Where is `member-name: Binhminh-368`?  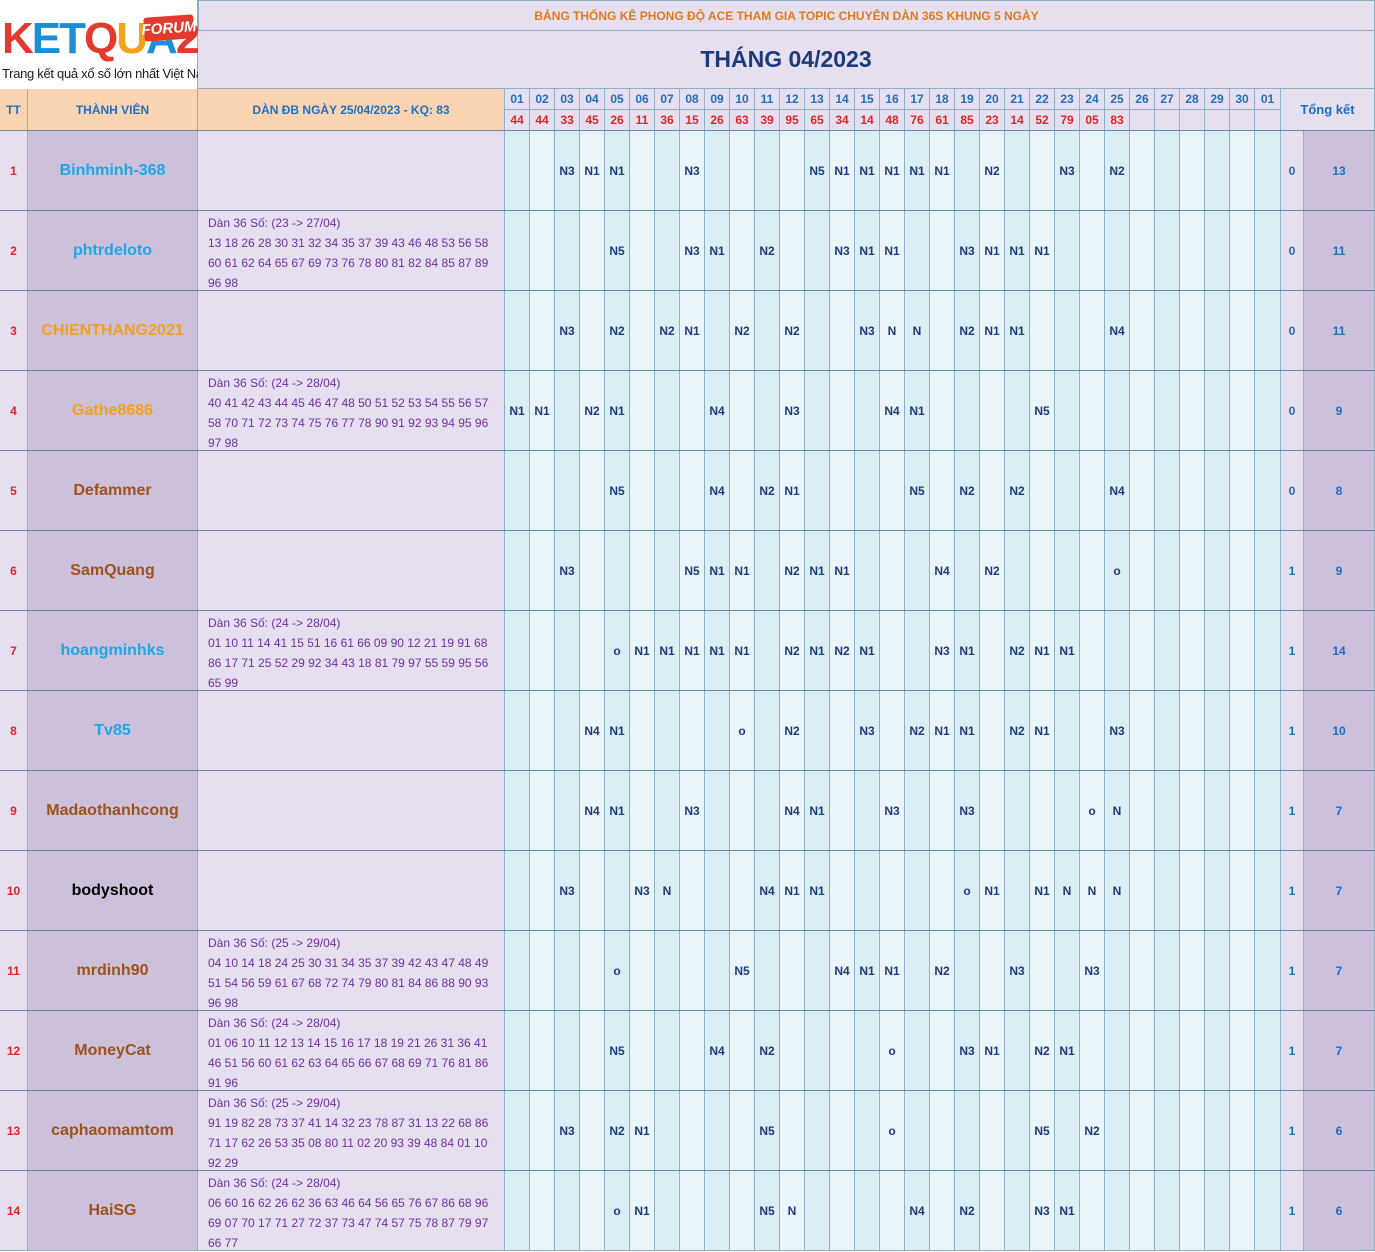
member-name: Binhminh-368 is located at coordinates (113, 171).